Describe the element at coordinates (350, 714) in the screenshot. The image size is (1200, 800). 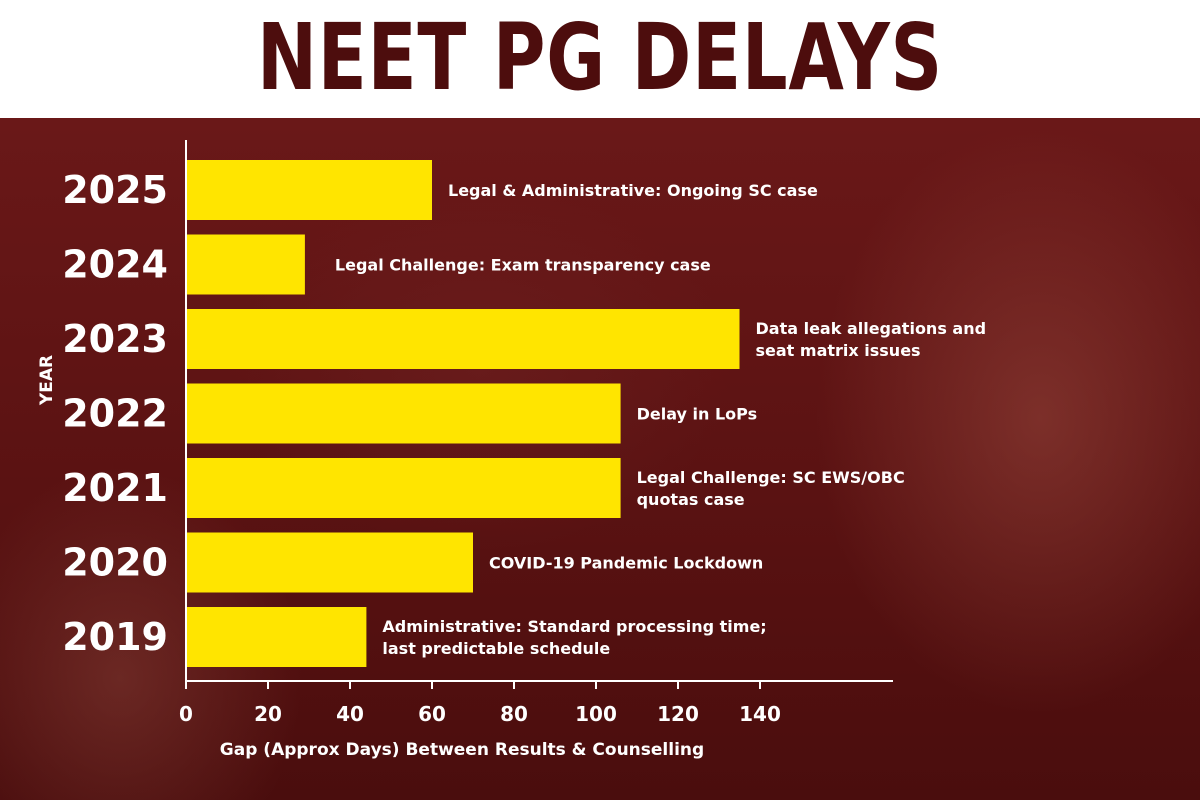
I see `x-tick-label-40: 40` at that location.